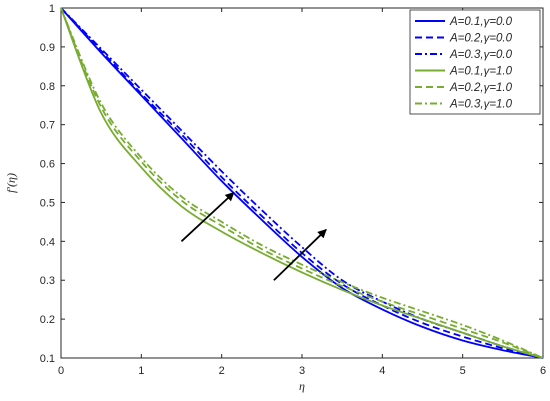 This screenshot has width=550, height=401. Describe the element at coordinates (47, 87) in the screenshot. I see `y-tick-label: 0.8` at that location.